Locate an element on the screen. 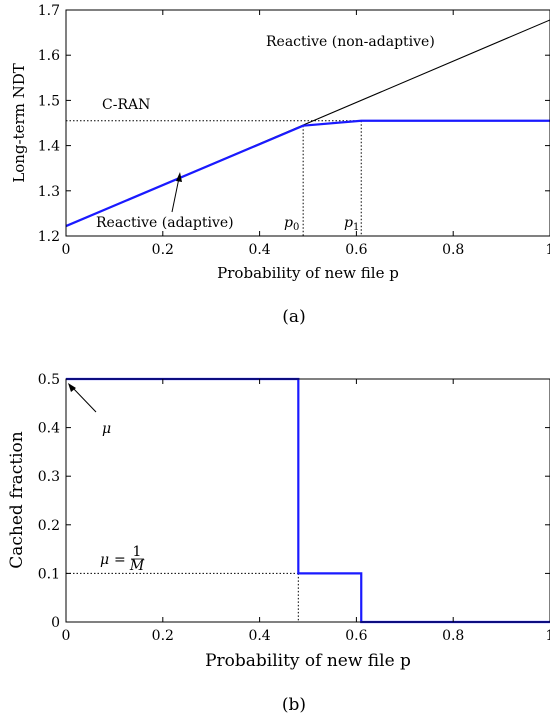 The height and width of the screenshot is (723, 550). svg-text: 1 is located at coordinates (137, 552).